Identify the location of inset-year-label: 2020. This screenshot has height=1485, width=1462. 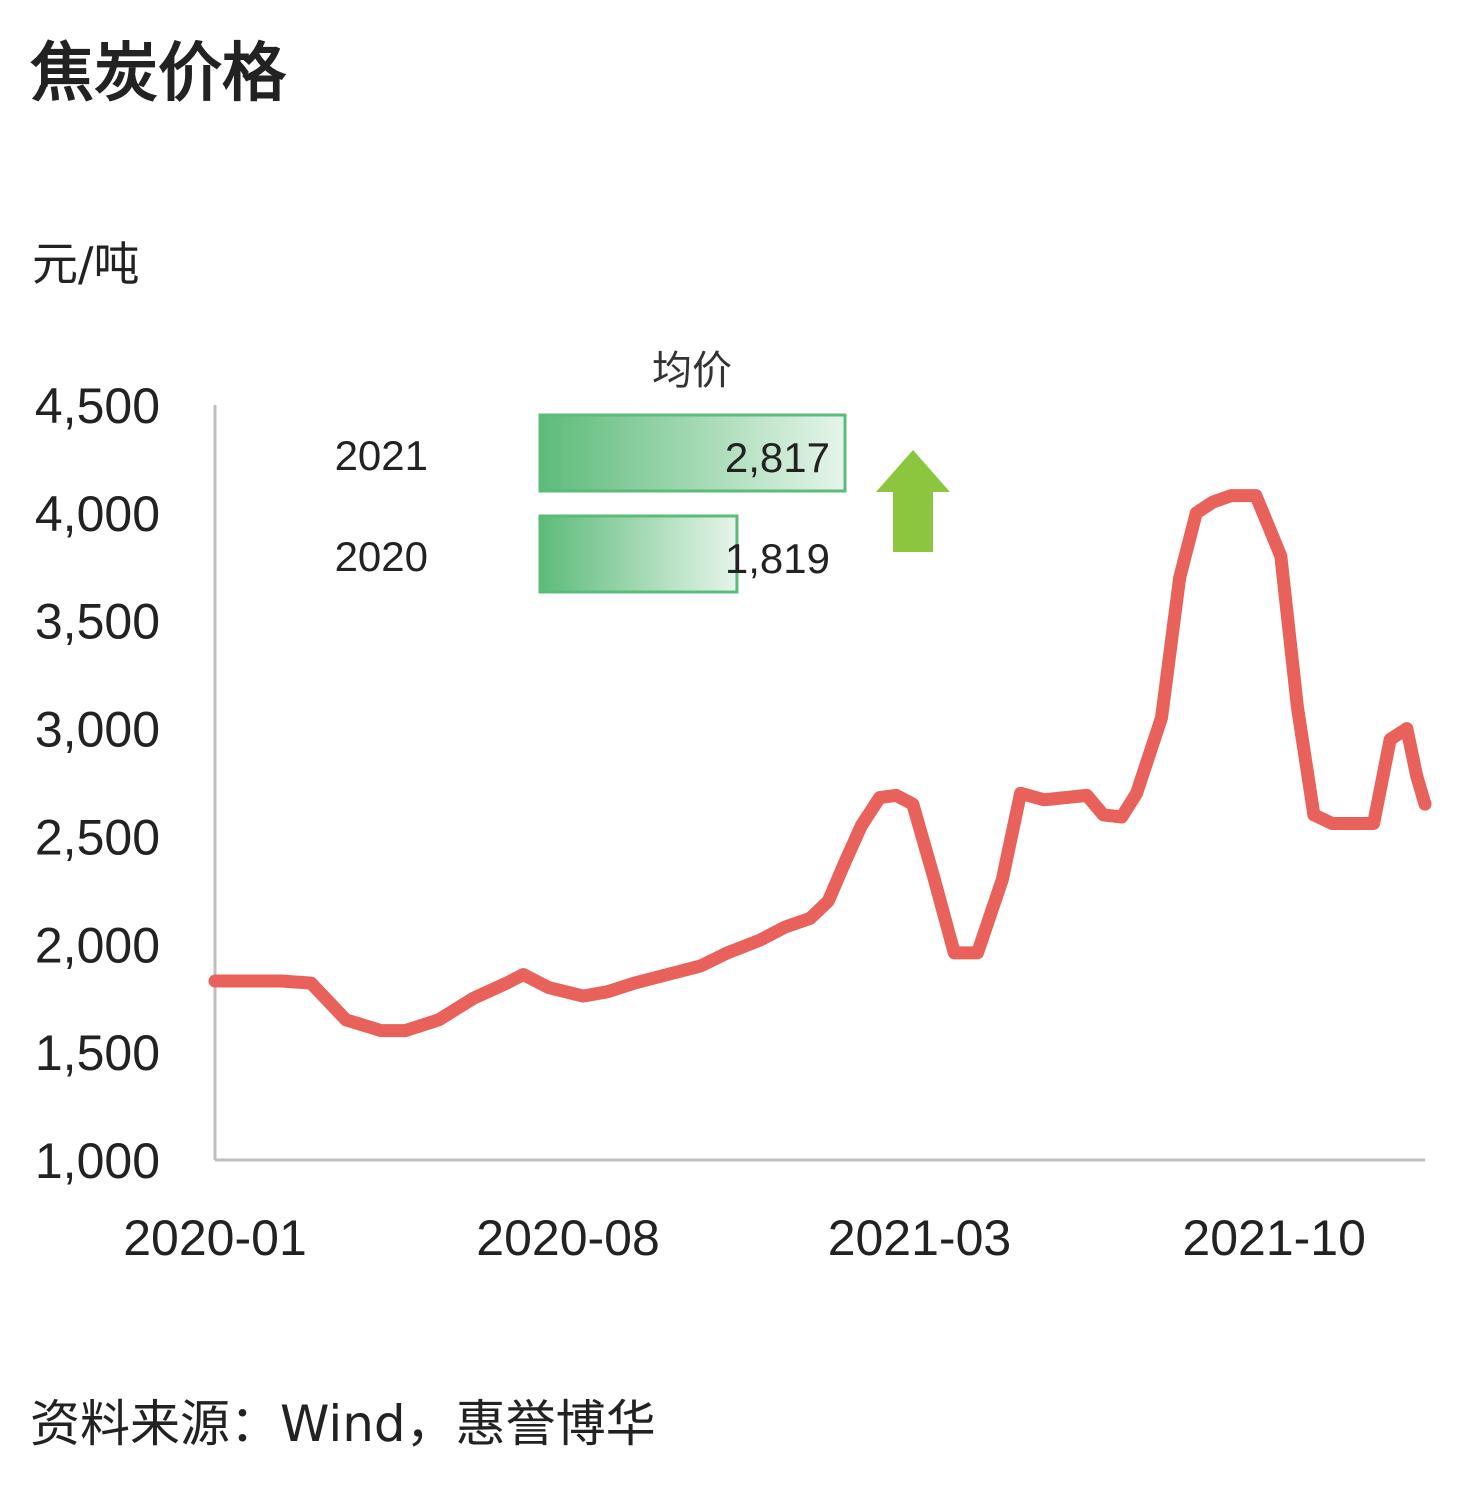
(381, 556).